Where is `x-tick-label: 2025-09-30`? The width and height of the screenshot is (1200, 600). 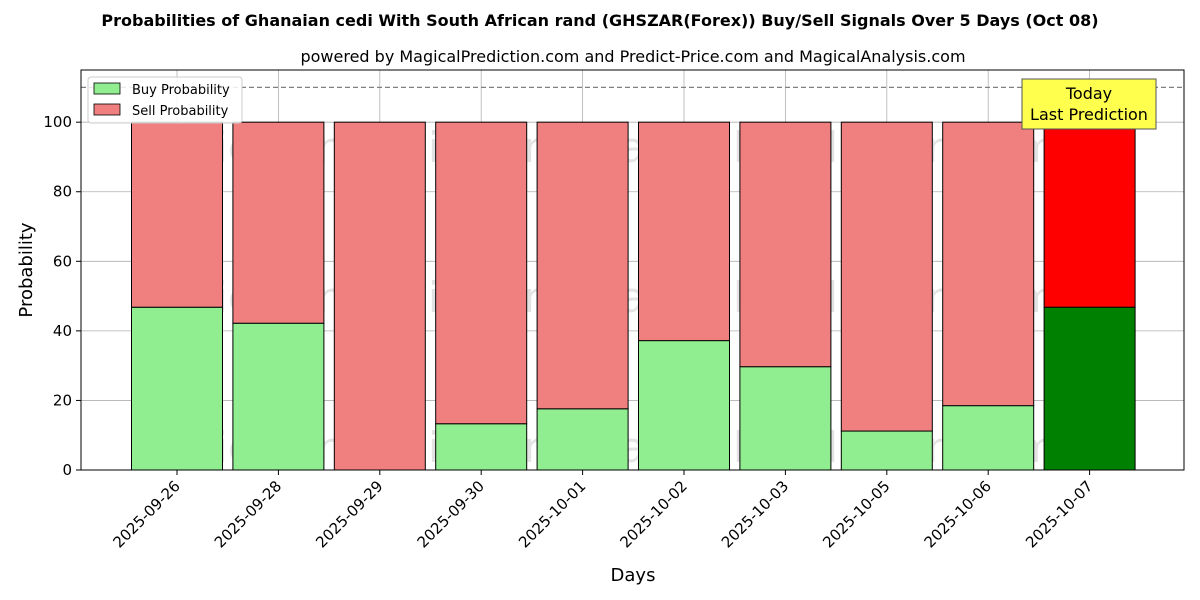 x-tick-label: 2025-09-30 is located at coordinates (451, 514).